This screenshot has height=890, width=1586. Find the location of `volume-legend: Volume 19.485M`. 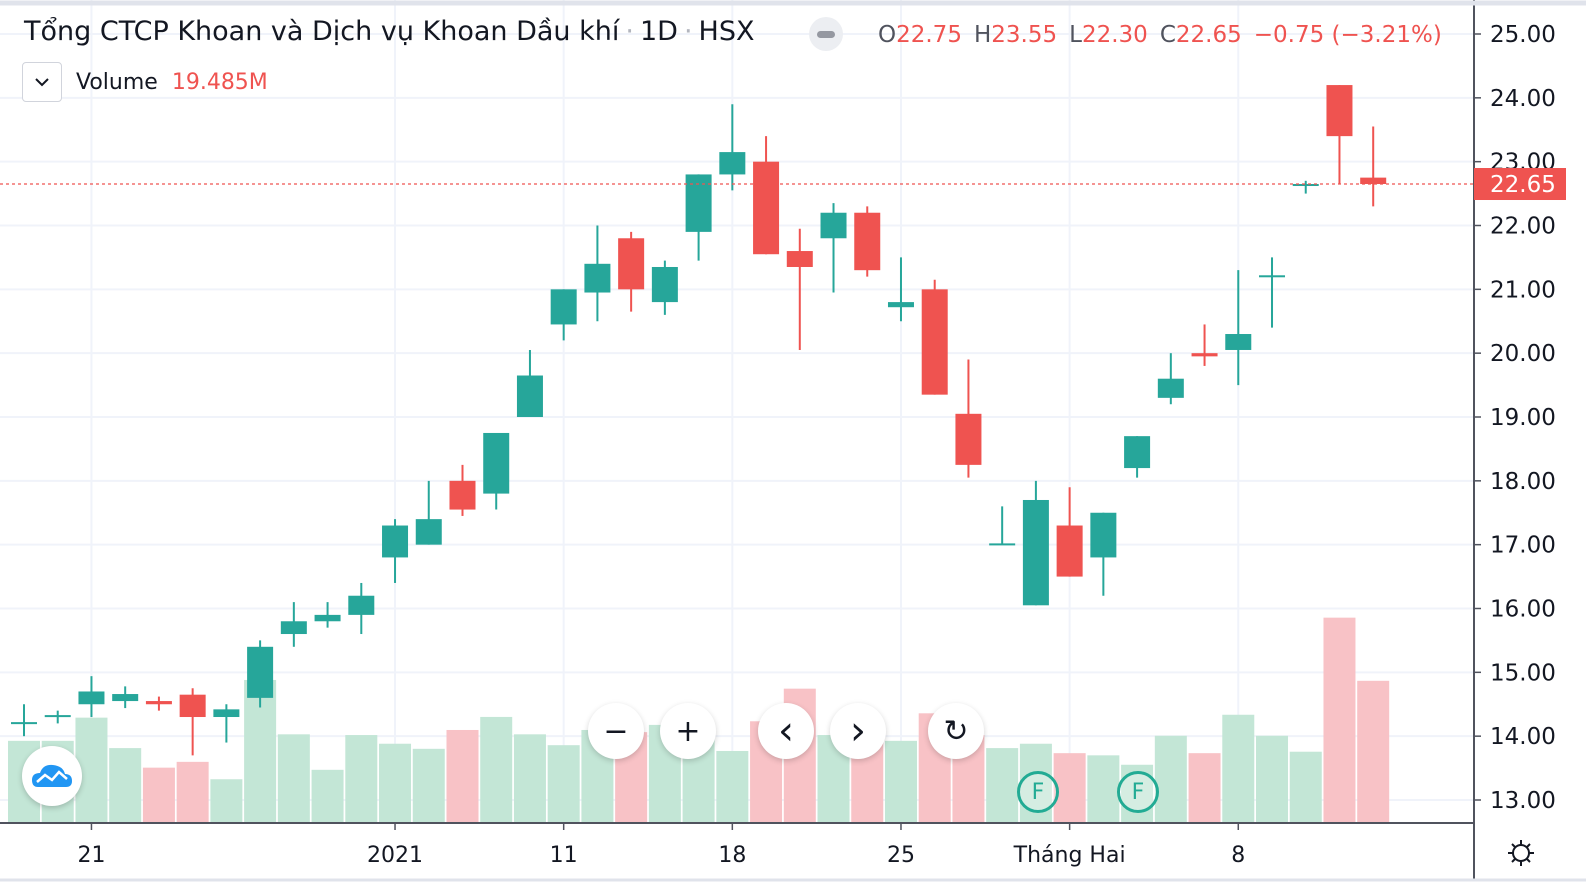

volume-legend: Volume 19.485M is located at coordinates (145, 82).